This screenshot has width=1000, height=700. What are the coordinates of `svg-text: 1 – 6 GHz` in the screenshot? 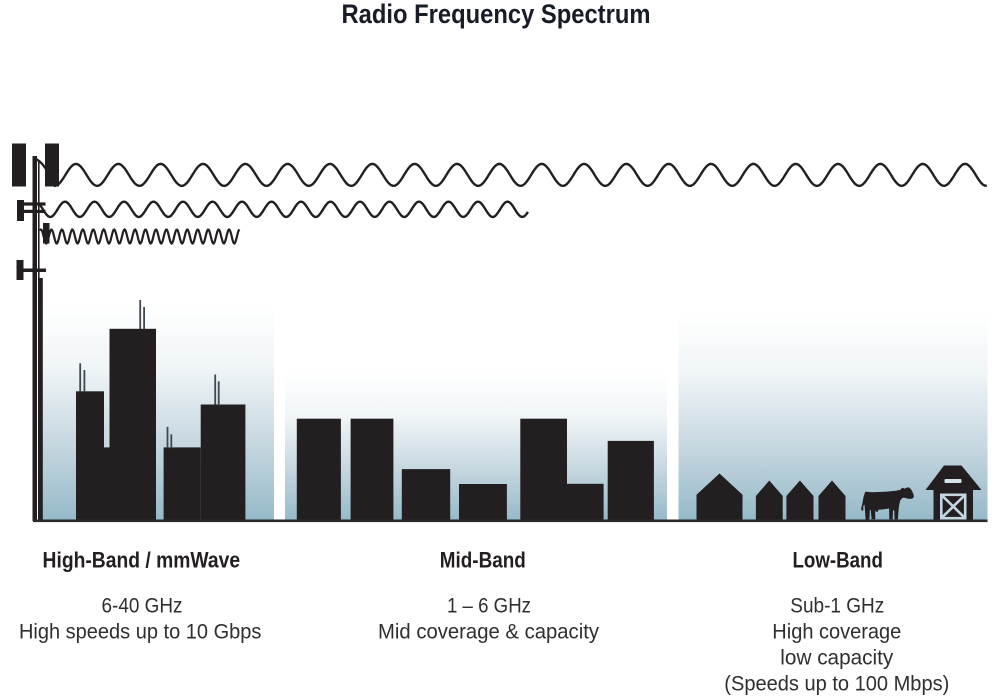 It's located at (489, 605).